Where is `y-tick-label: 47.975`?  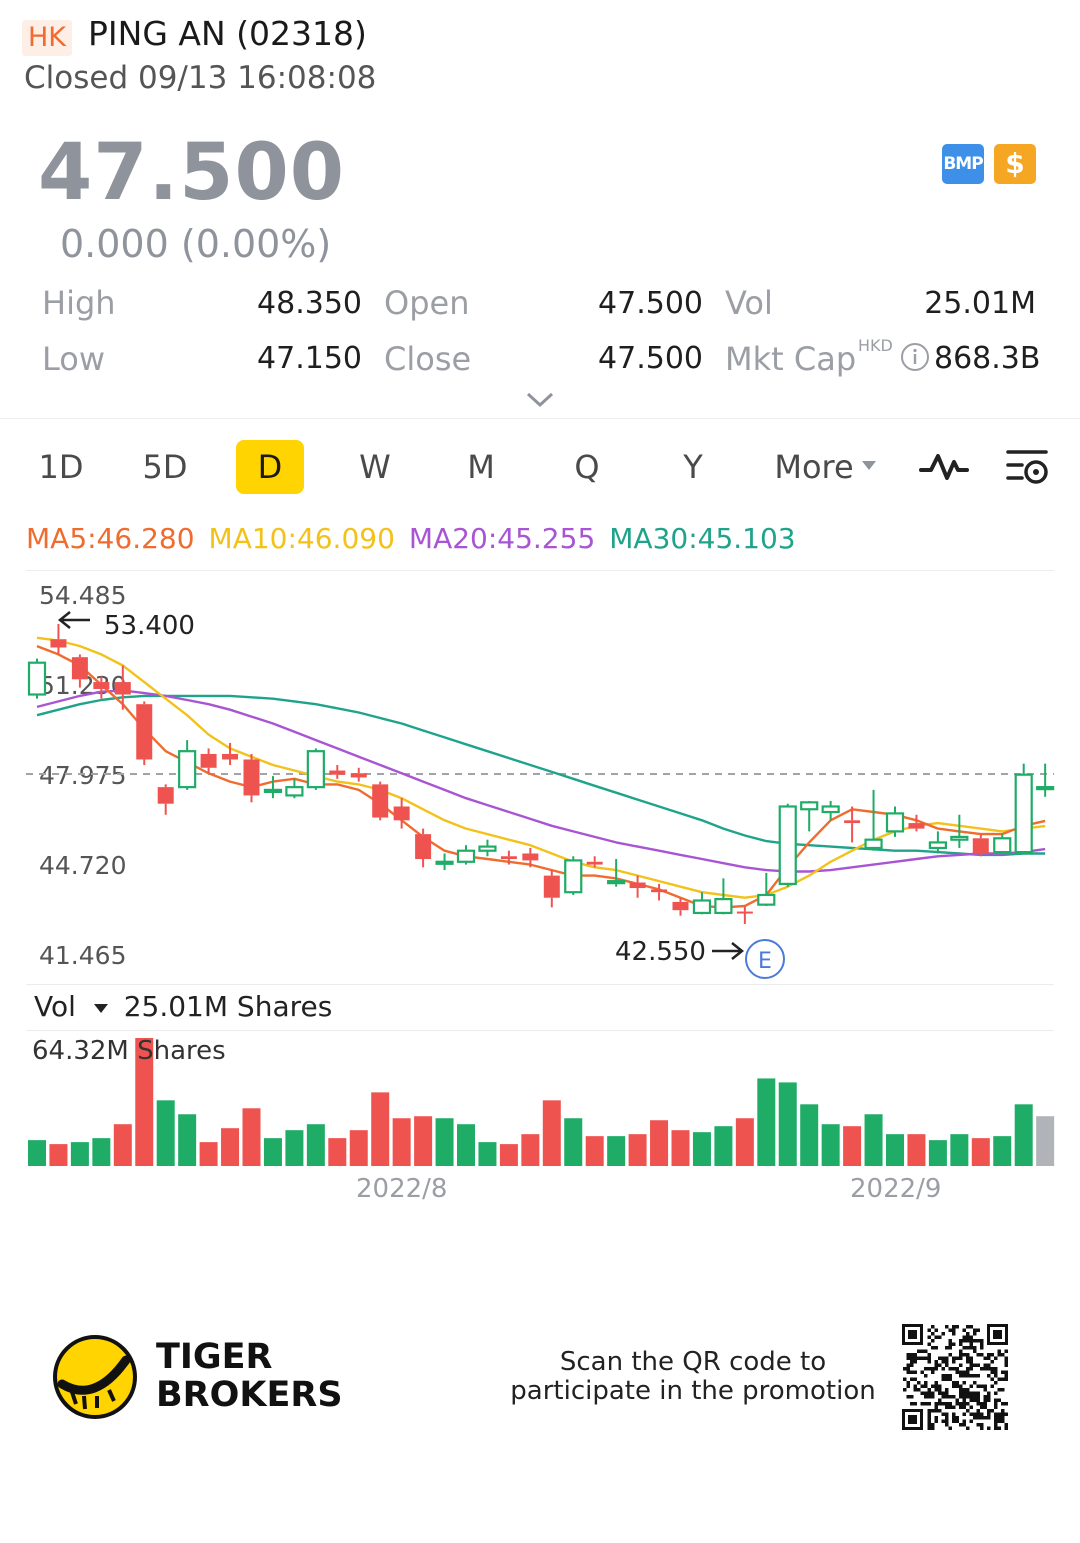
y-tick-label: 47.975 is located at coordinates (82, 775).